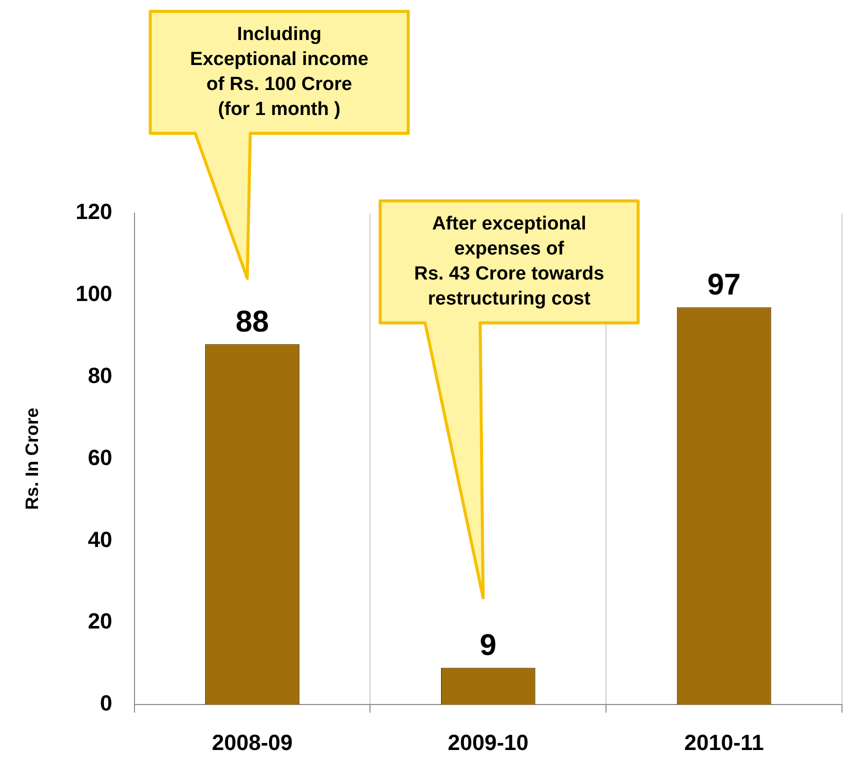  I want to click on y-tick-label: 60, so click(100, 457).